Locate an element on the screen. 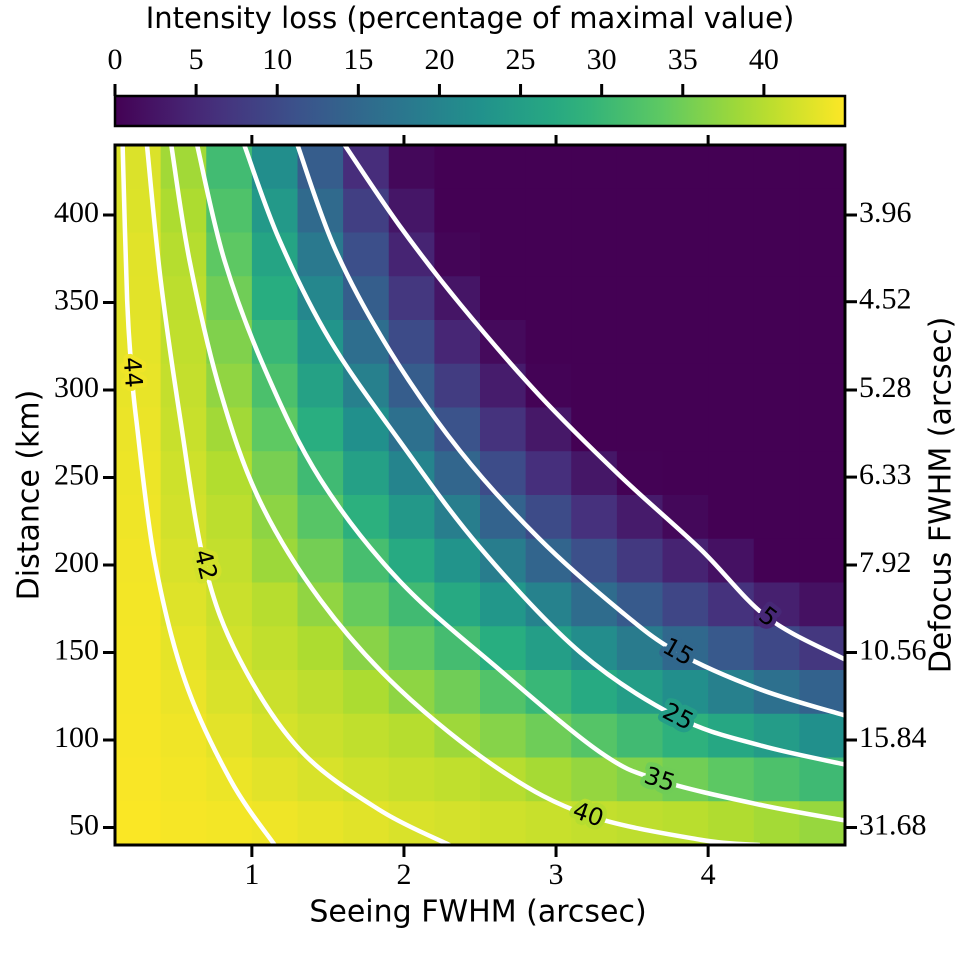 The height and width of the screenshot is (960, 960). y-tick-label: 250 is located at coordinates (76, 474).